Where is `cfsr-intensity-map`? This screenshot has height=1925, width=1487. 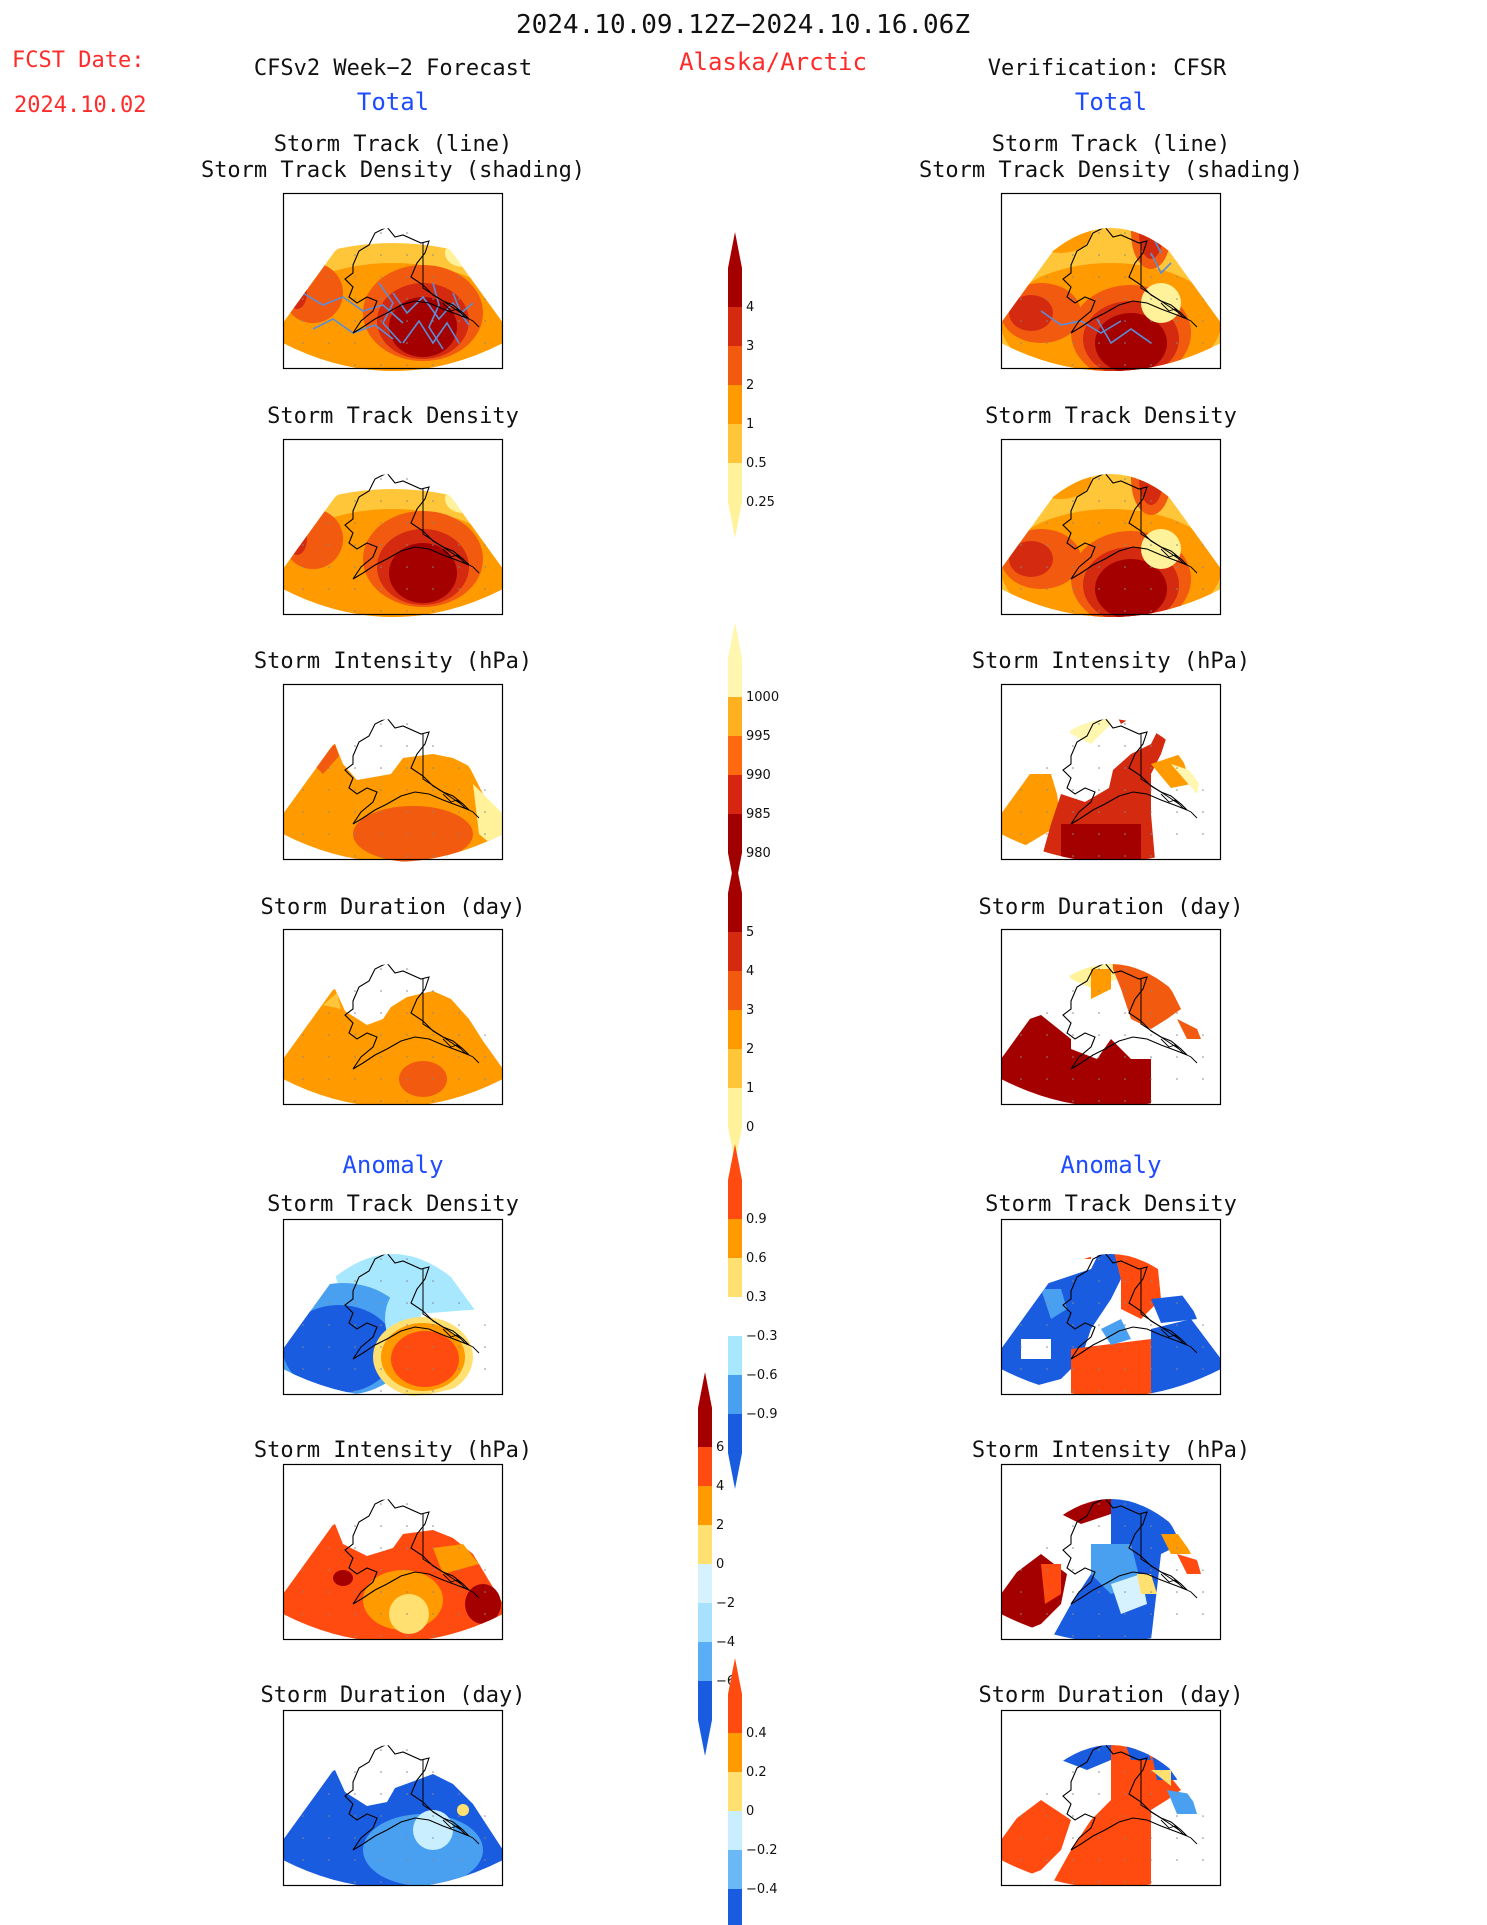
cfsr-intensity-map is located at coordinates (1111, 772).